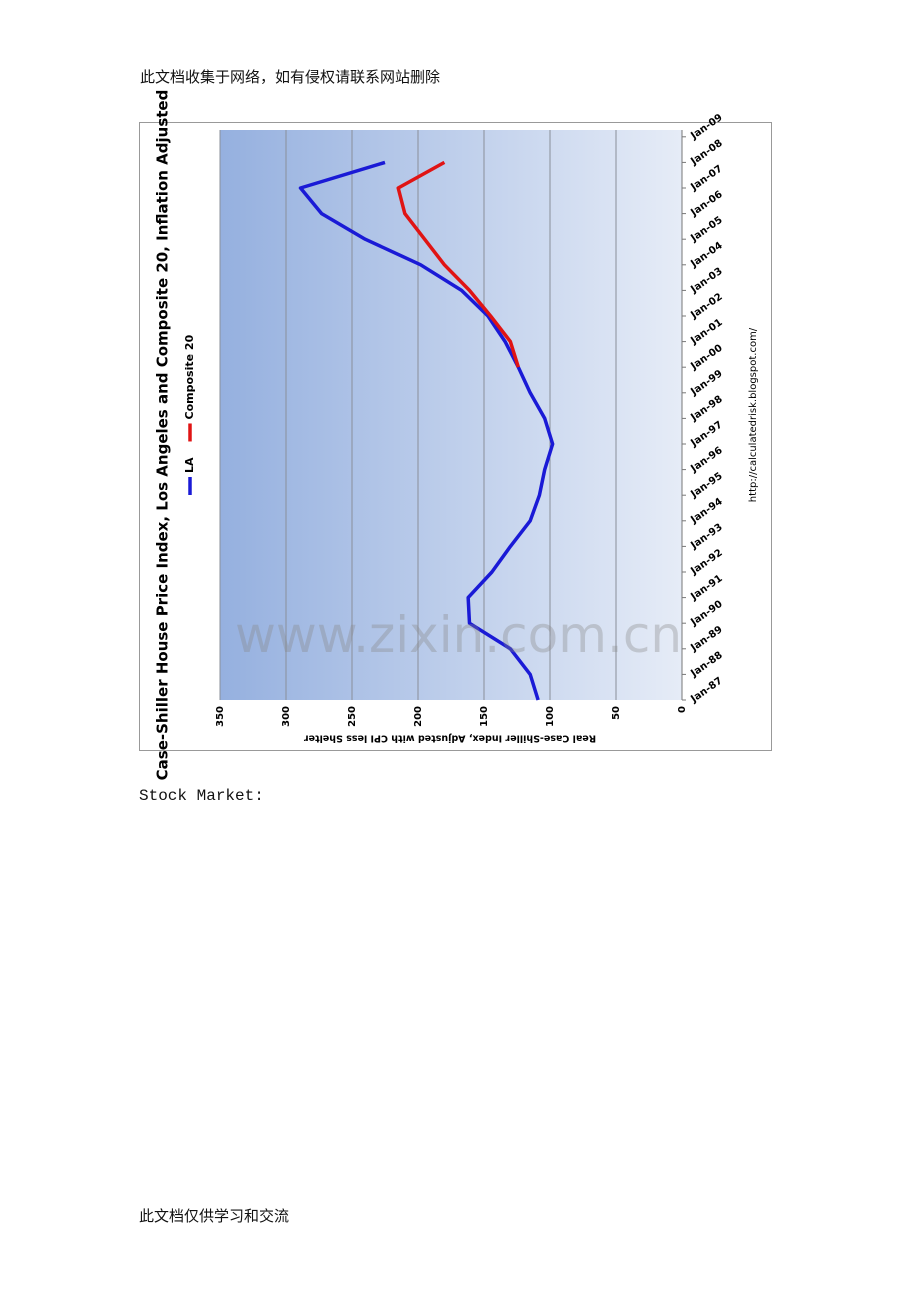  What do you see at coordinates (201, 796) in the screenshot?
I see `section-label: Stock Market:` at bounding box center [201, 796].